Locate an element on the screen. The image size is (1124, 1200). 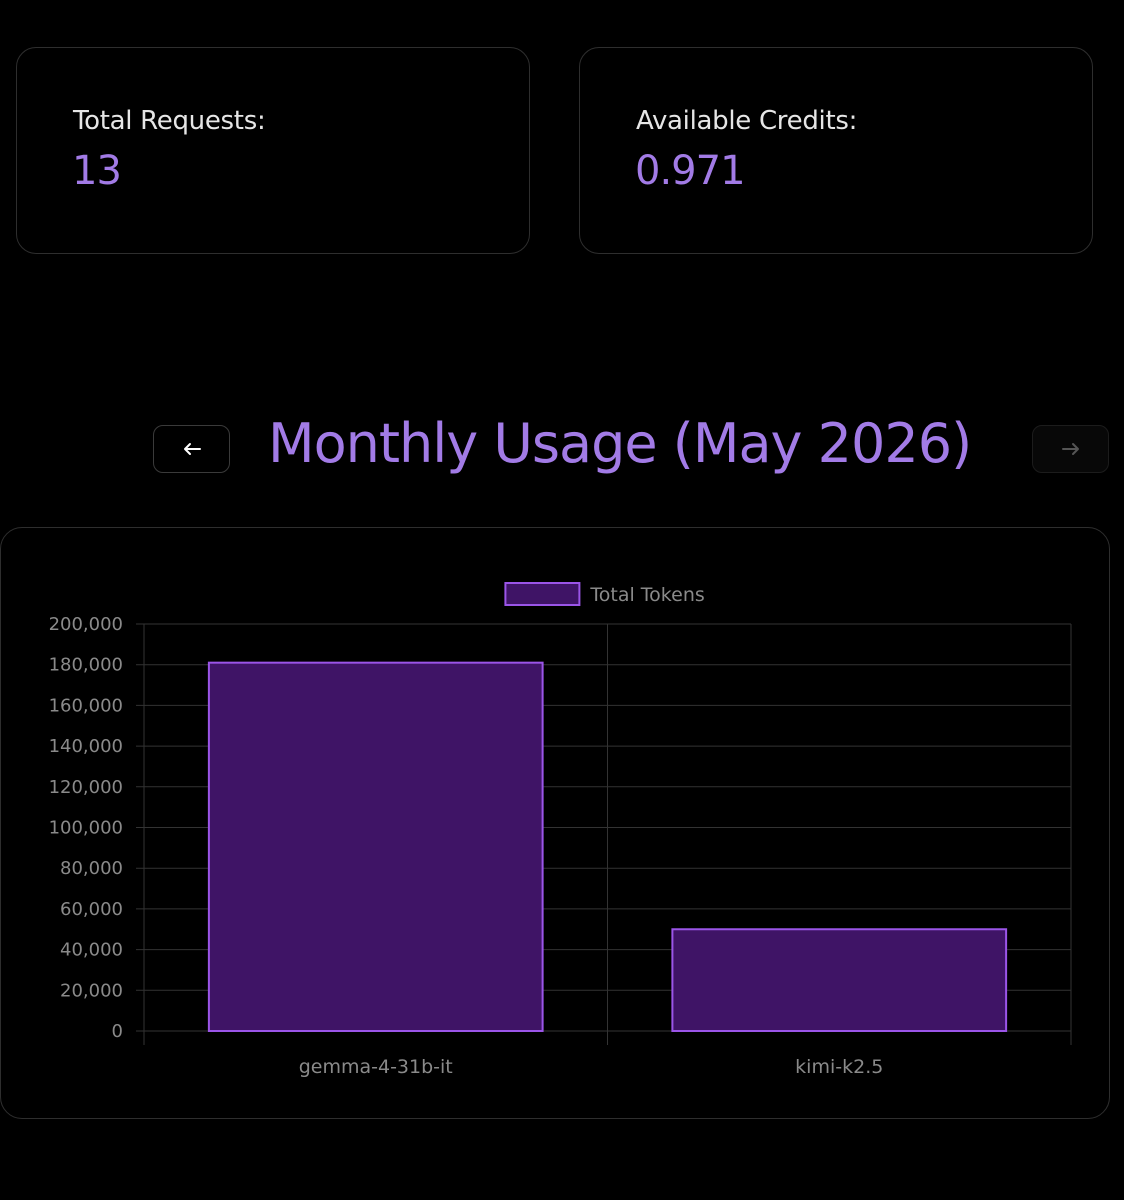
y-tick-label: 200,000 is located at coordinates (86, 624).